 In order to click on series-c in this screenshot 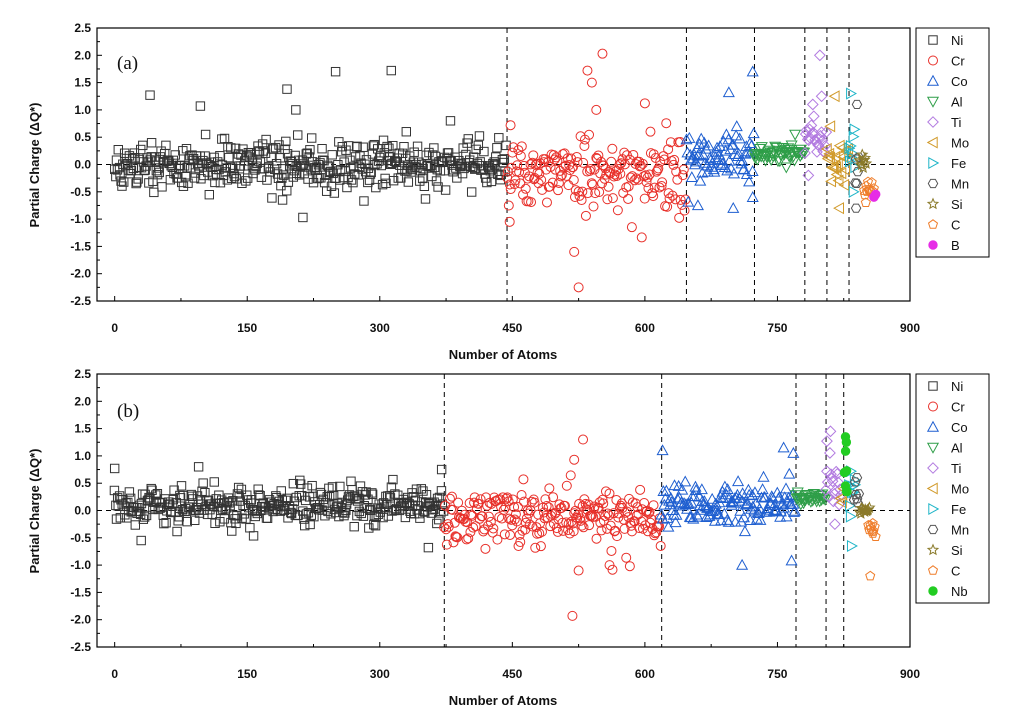, I will do `click(872, 549)`.